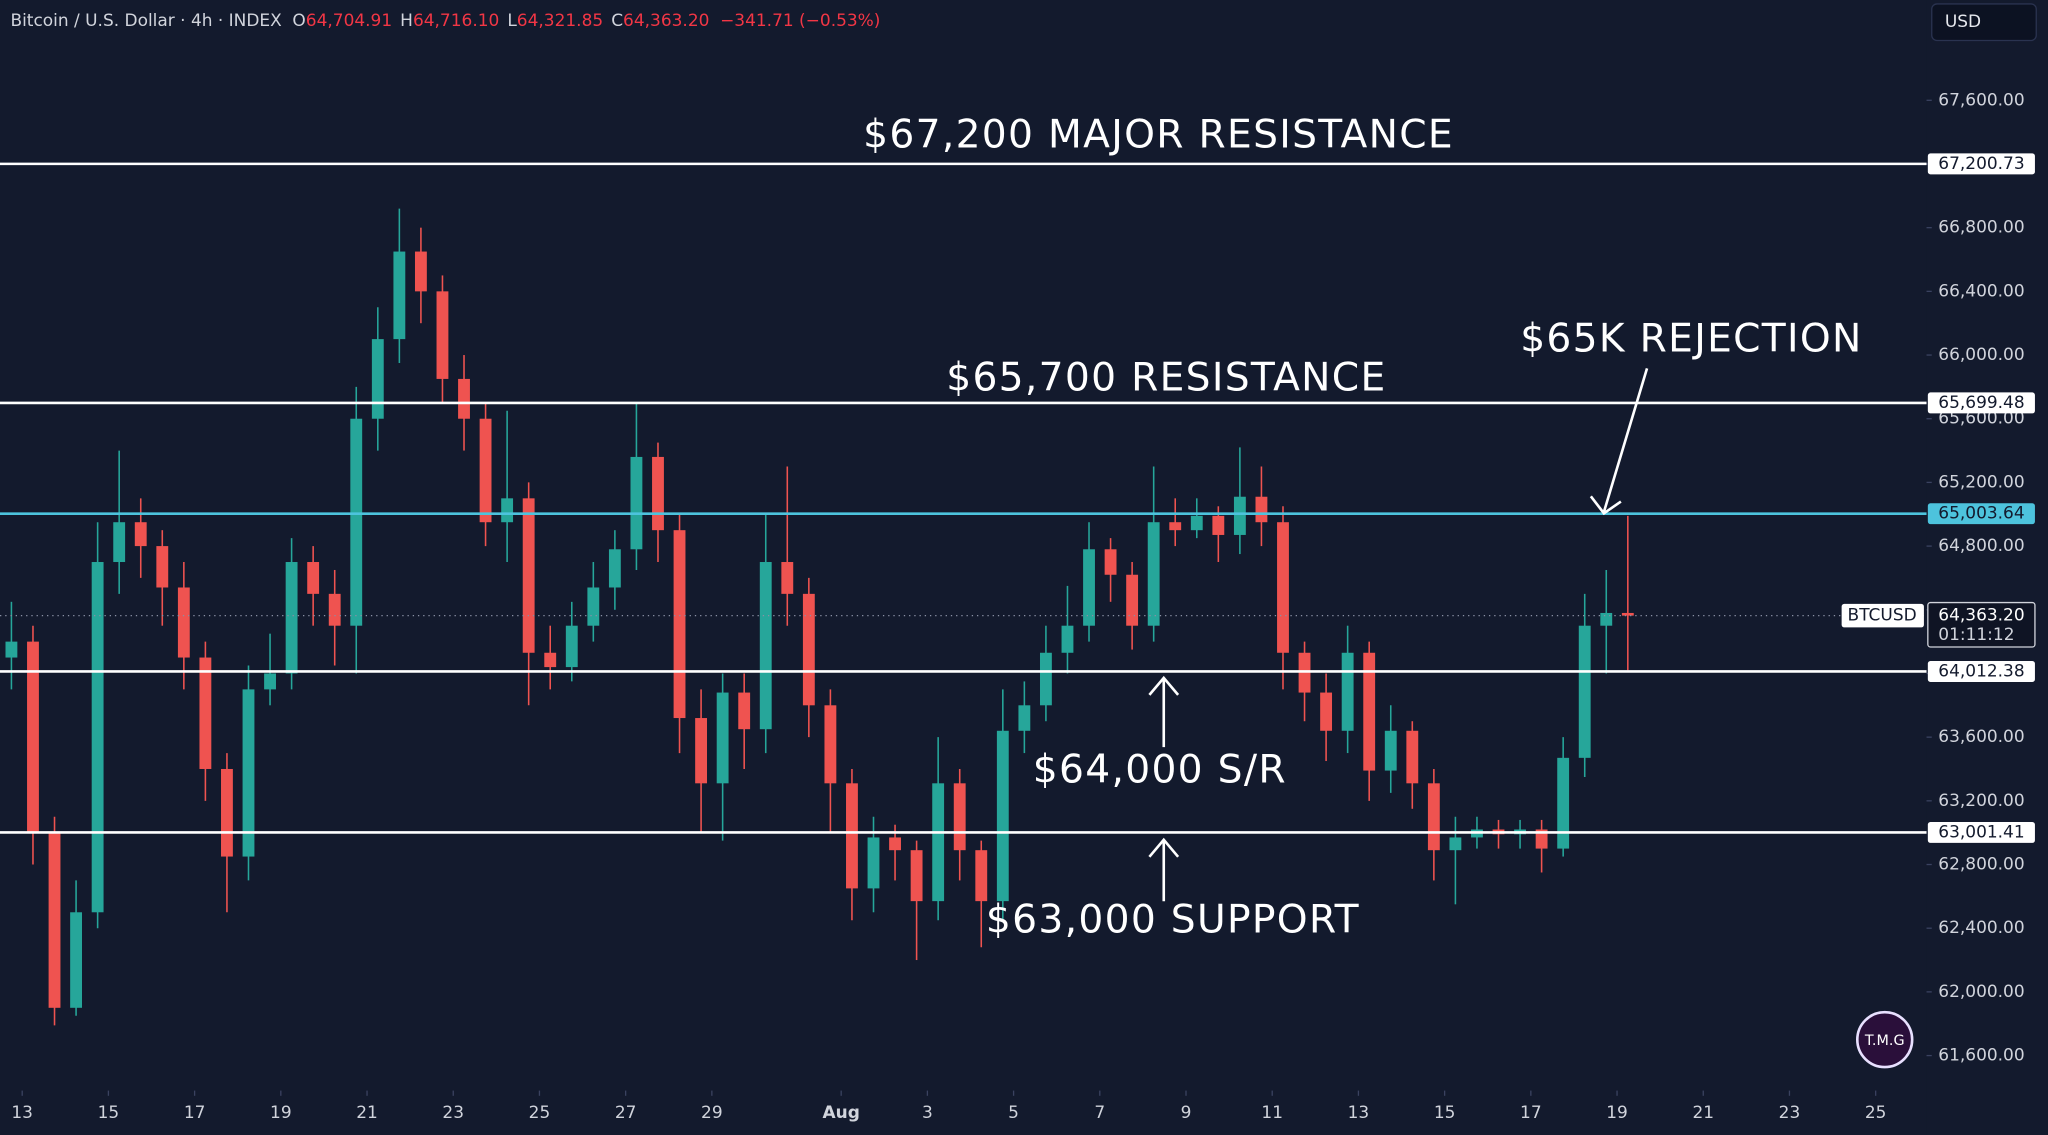 The height and width of the screenshot is (1135, 2048). I want to click on x-tick-label: 17, so click(195, 1113).